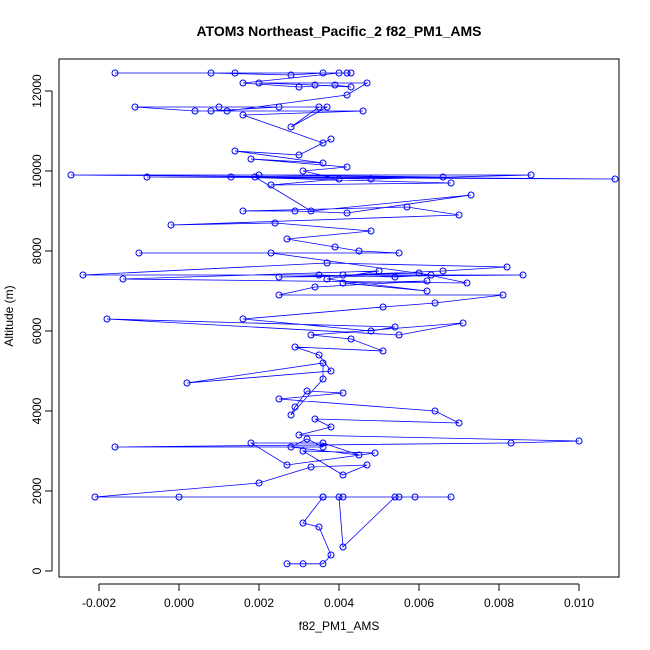 The image size is (650, 650). What do you see at coordinates (9, 315) in the screenshot?
I see `y-axis-label: Altitude (m)` at bounding box center [9, 315].